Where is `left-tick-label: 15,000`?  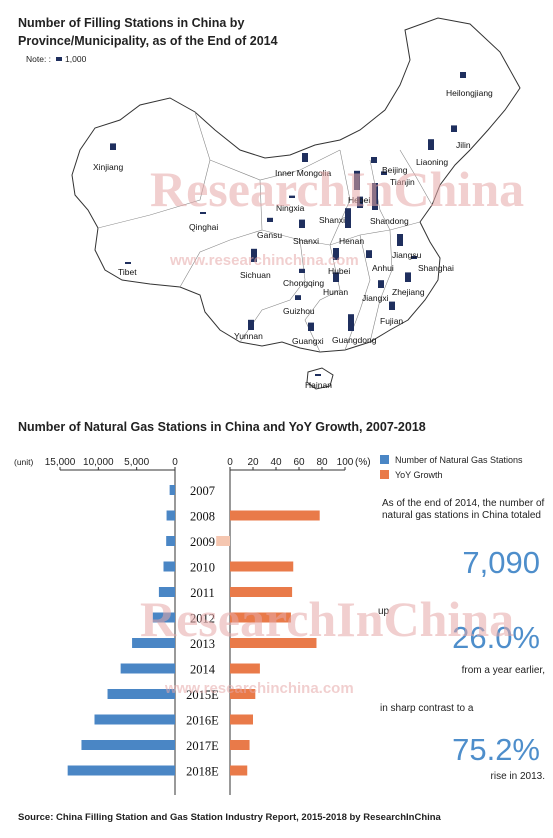
left-tick-label: 15,000 is located at coordinates (60, 462).